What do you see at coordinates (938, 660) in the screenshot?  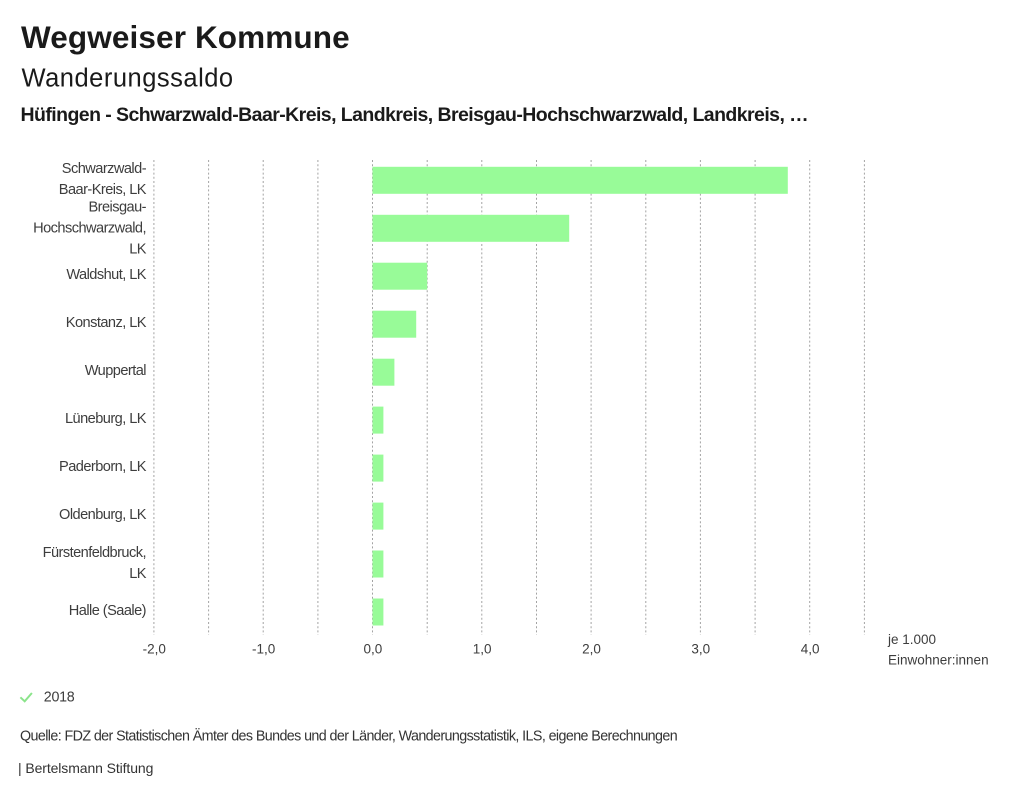 I see `svg-text: Einwohner:innen` at bounding box center [938, 660].